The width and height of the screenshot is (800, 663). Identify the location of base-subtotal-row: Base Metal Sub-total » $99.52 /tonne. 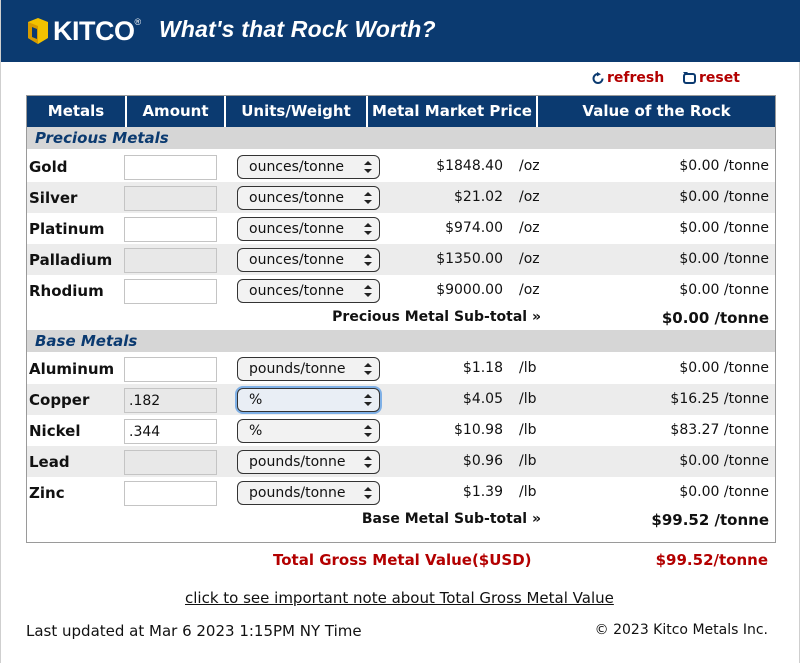
(401, 520).